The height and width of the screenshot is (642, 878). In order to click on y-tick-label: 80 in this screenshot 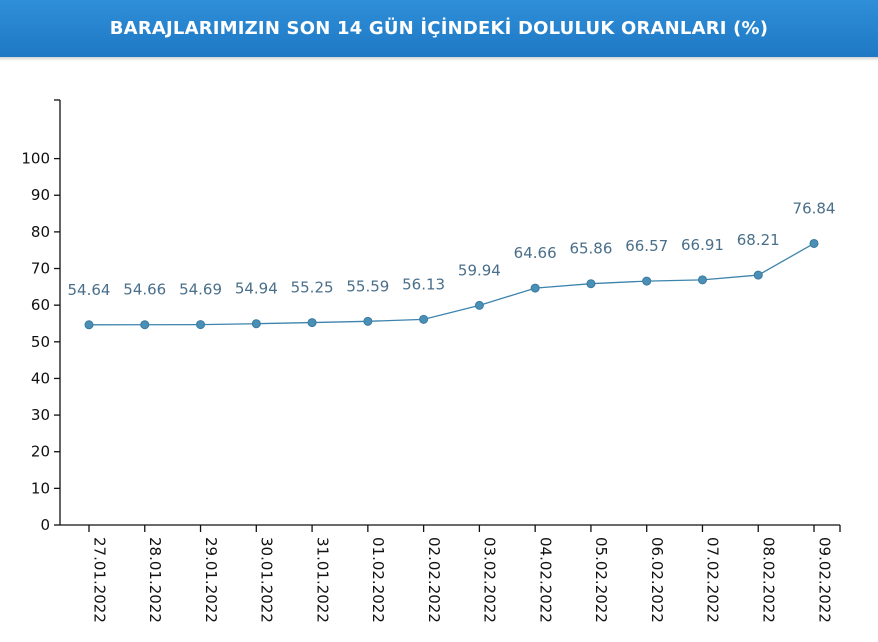, I will do `click(40, 232)`.